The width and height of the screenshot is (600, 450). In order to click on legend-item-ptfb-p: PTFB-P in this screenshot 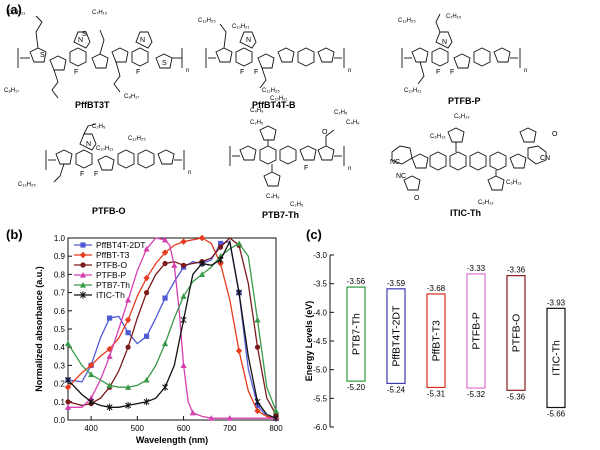, I will do `click(100, 275)`.